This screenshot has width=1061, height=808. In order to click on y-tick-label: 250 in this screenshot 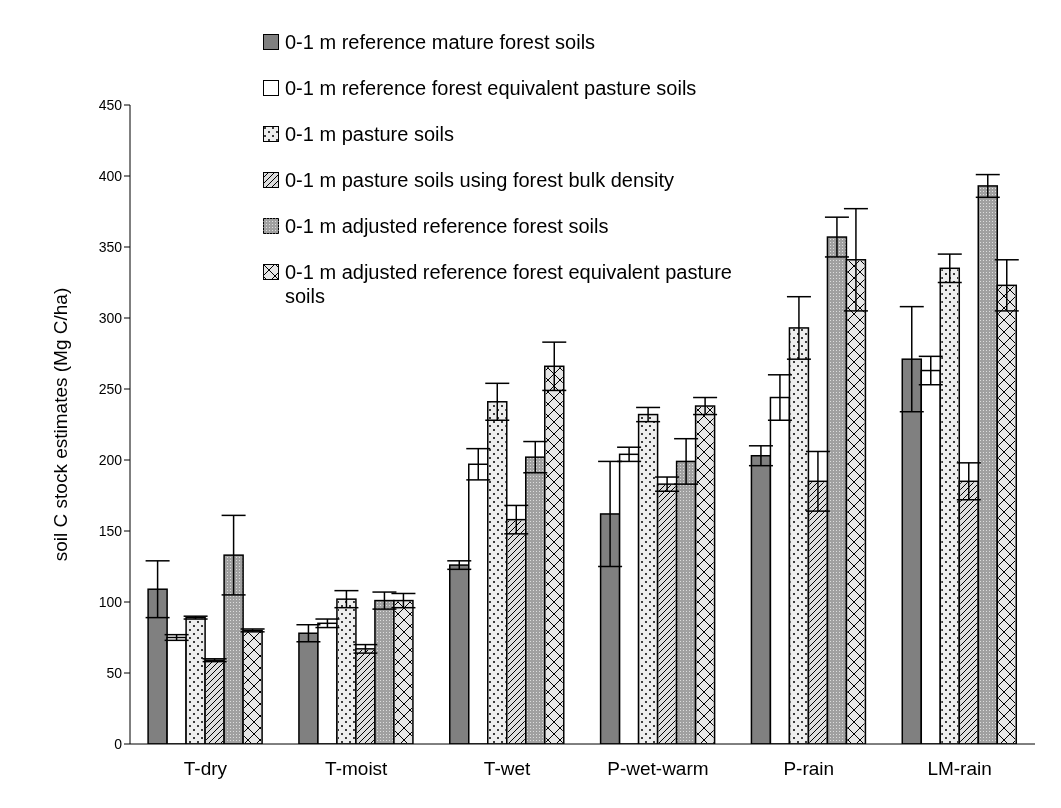, I will do `click(110, 388)`.